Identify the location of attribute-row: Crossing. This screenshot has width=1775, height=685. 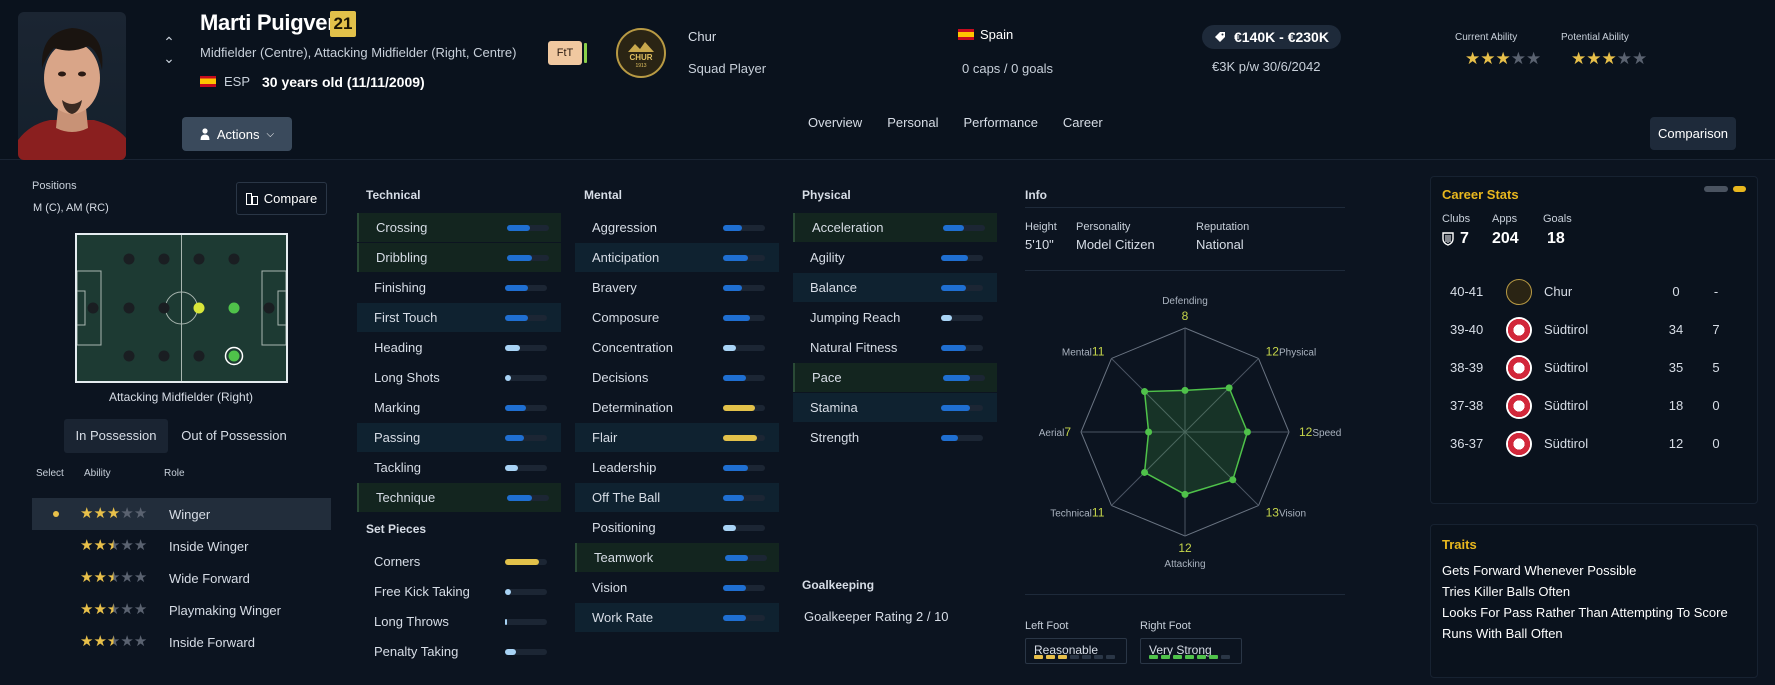
(459, 227).